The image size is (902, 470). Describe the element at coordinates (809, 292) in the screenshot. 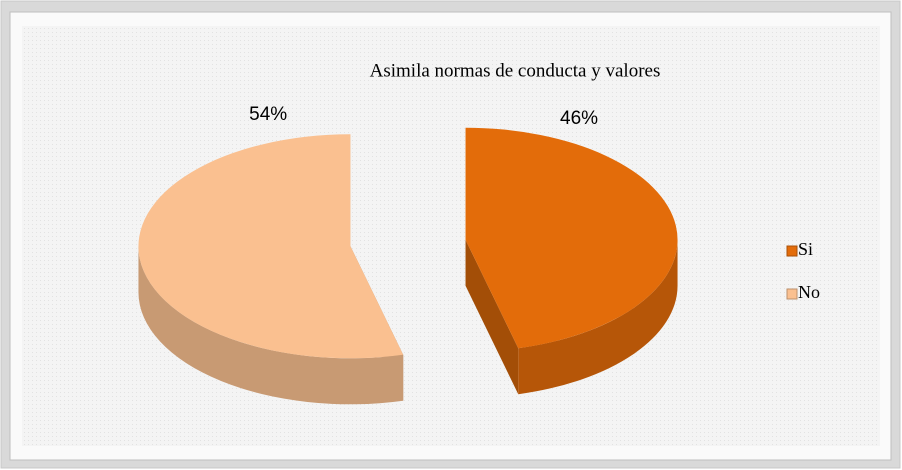

I see `legend-label: No` at that location.